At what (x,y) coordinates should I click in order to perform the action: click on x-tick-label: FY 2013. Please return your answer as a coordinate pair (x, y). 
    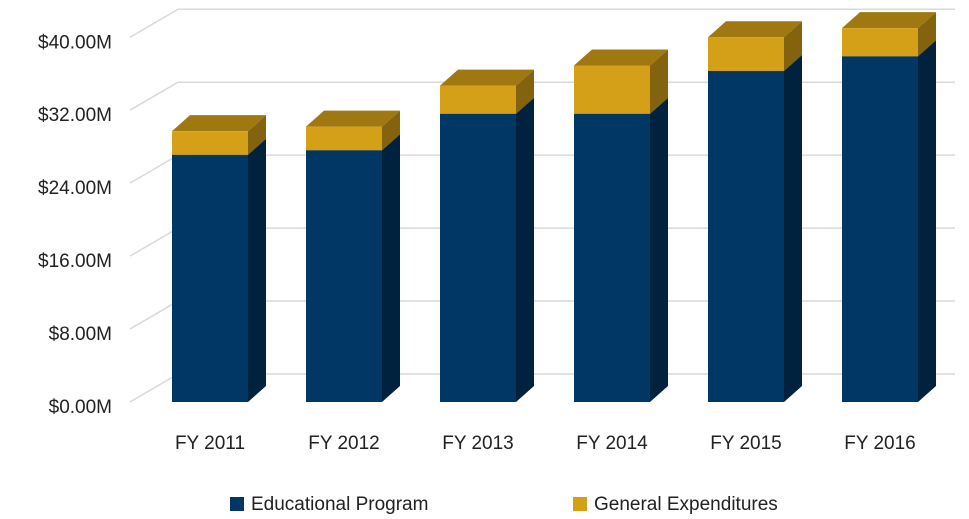
    Looking at the image, I should click on (477, 443).